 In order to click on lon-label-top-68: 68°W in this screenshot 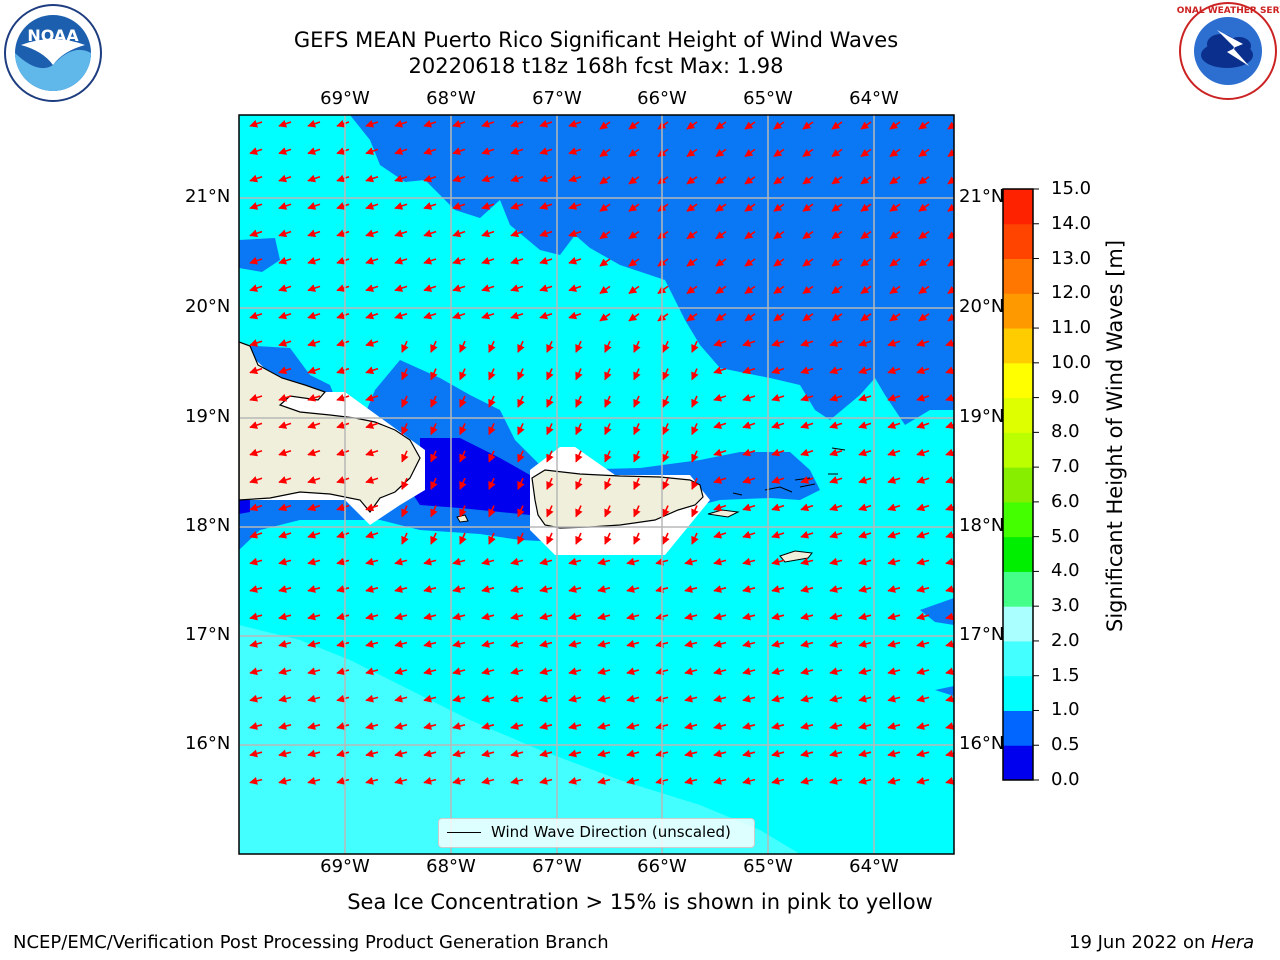, I will do `click(451, 98)`.